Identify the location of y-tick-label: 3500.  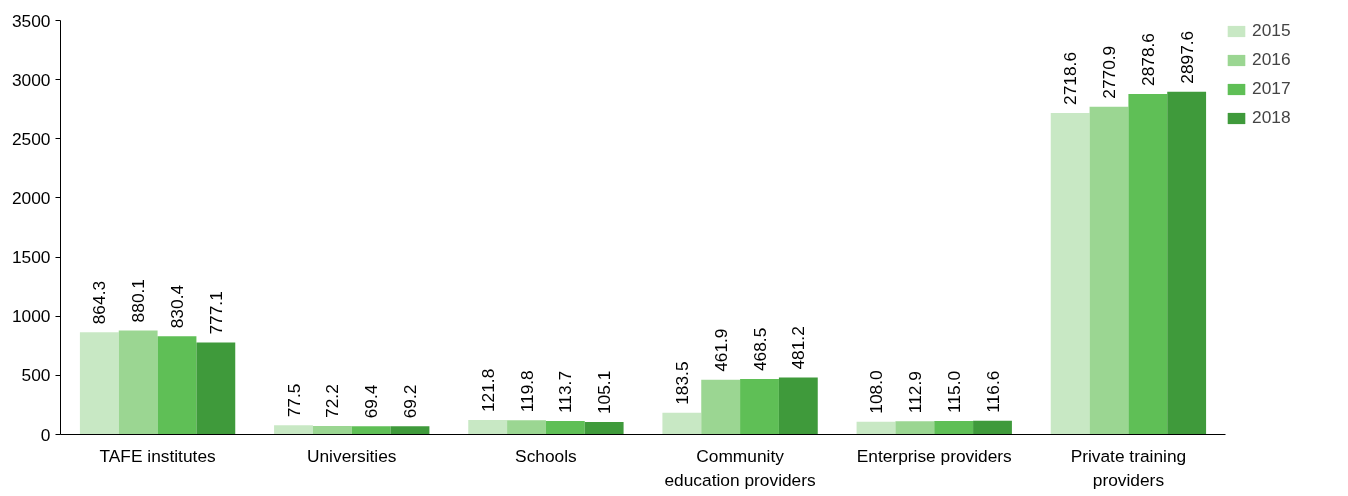
(31, 20).